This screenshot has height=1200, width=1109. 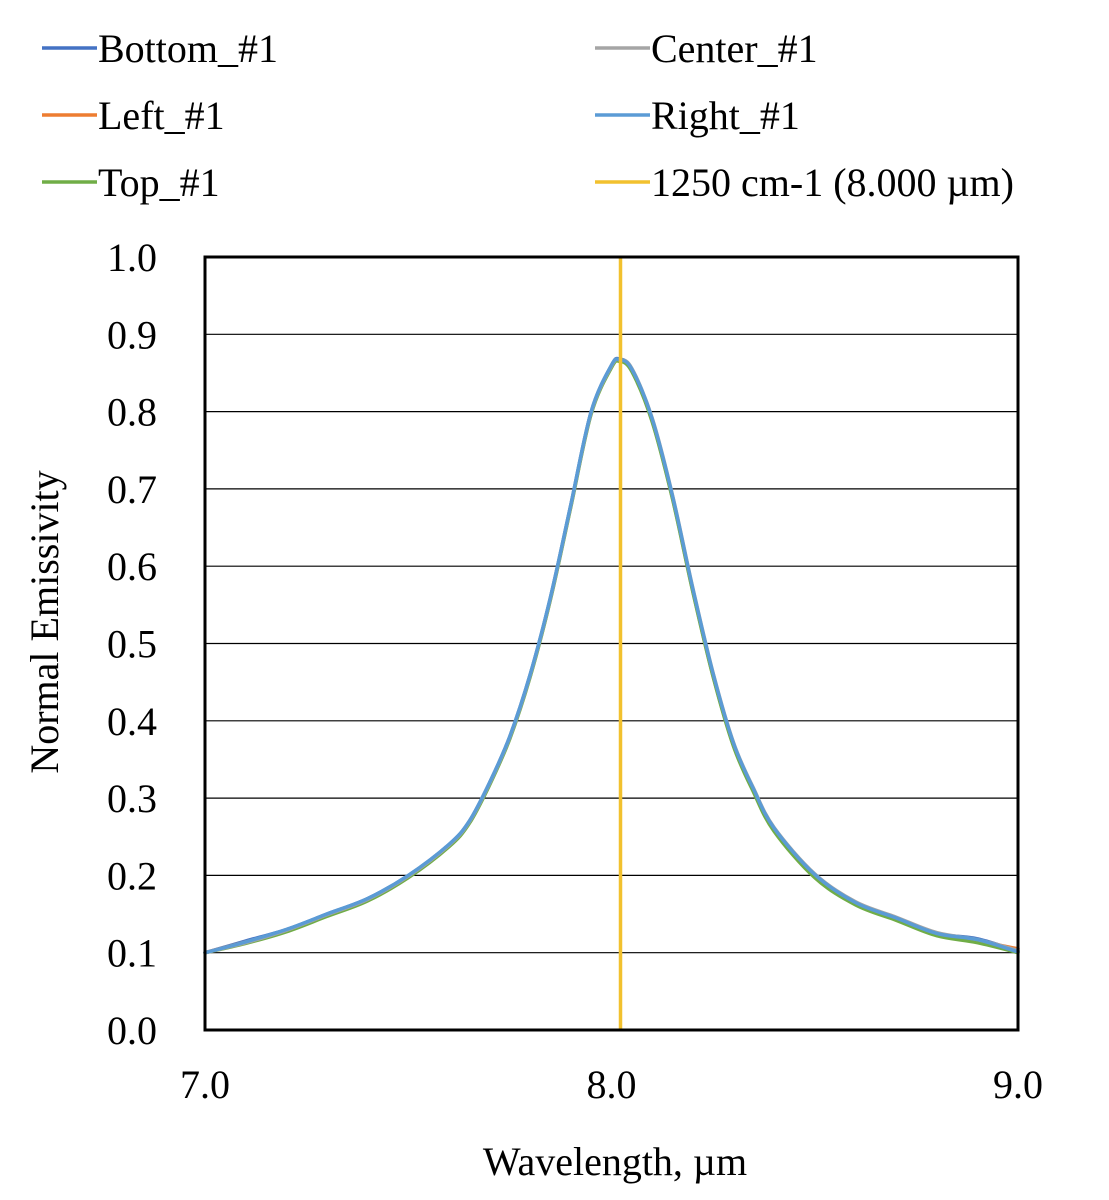 I want to click on y-tick-label: 0.7, so click(x=132, y=489).